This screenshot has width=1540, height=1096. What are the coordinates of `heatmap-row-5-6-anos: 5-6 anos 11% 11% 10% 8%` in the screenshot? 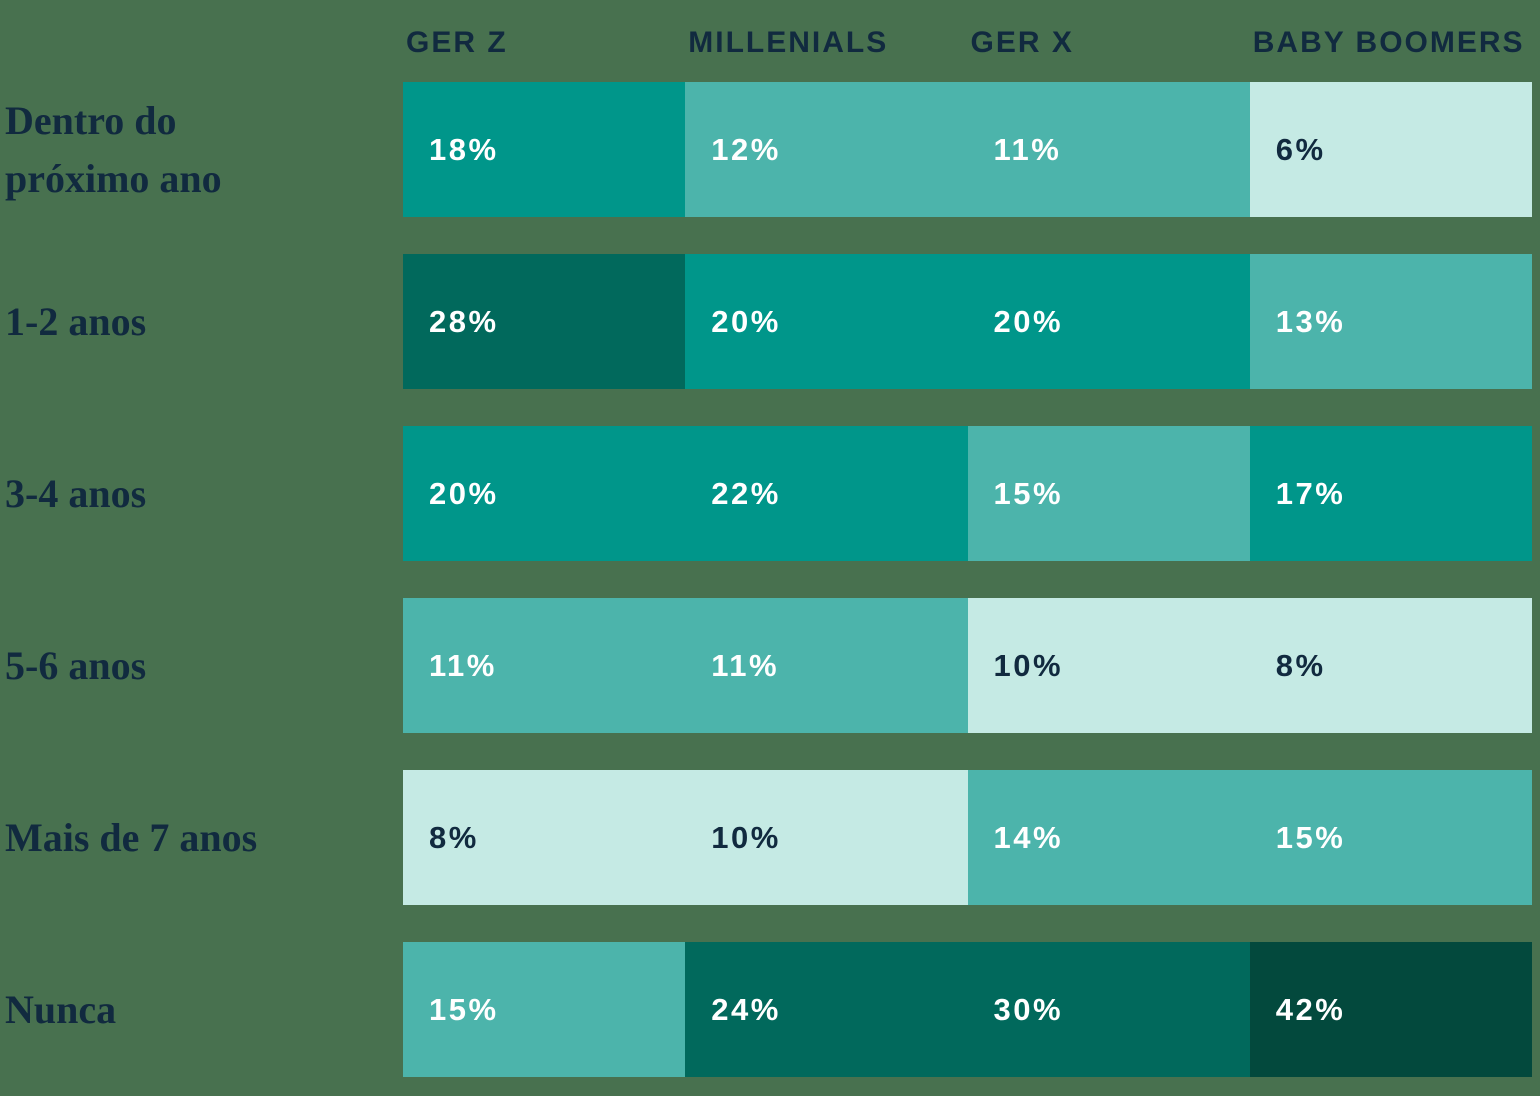 It's located at (766, 665).